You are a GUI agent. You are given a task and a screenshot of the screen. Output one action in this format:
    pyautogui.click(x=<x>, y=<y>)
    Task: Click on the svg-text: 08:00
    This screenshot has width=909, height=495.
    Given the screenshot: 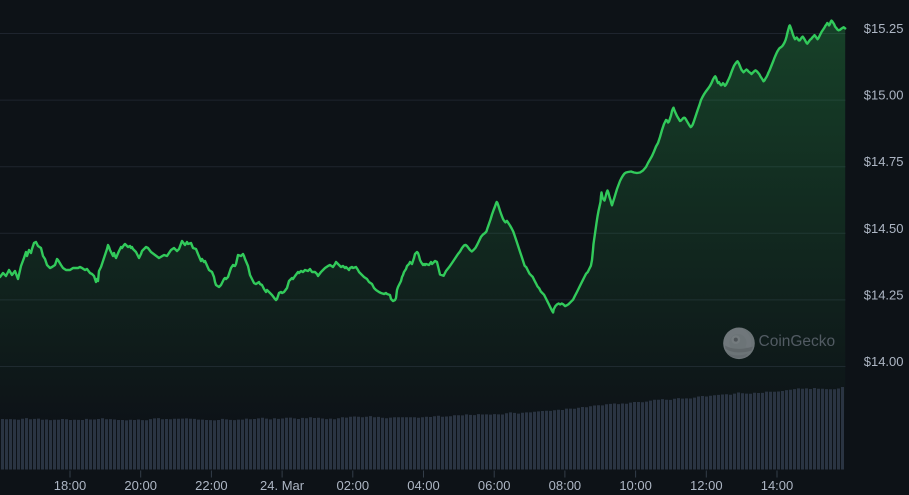 What is the action you would take?
    pyautogui.click(x=565, y=485)
    